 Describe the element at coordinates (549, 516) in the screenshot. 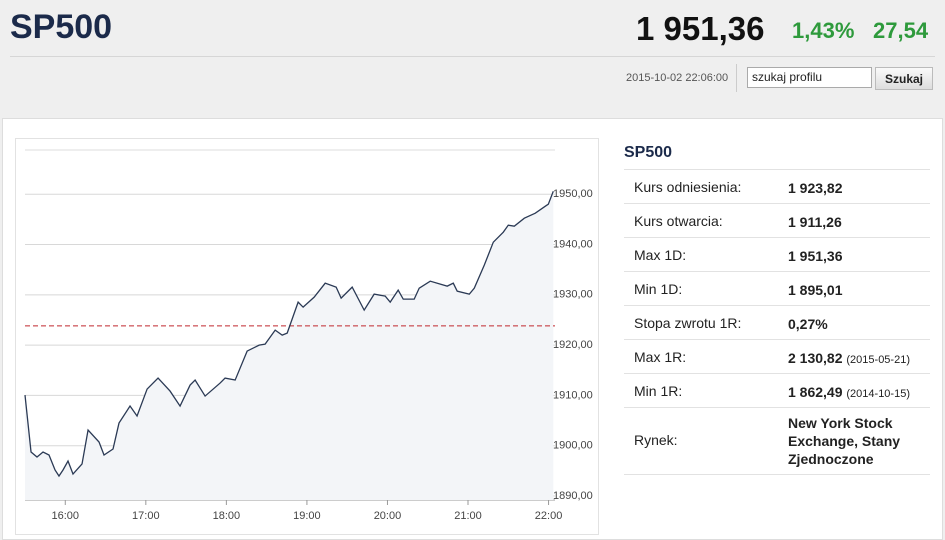

I see `x-tick-label: 22:00` at that location.